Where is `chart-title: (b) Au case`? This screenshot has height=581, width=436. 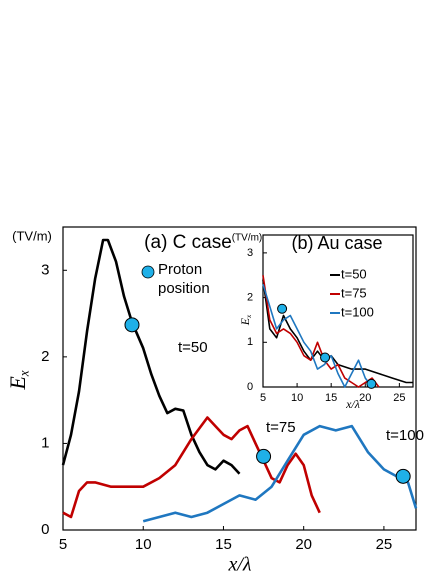
chart-title: (b) Au case is located at coordinates (336, 243).